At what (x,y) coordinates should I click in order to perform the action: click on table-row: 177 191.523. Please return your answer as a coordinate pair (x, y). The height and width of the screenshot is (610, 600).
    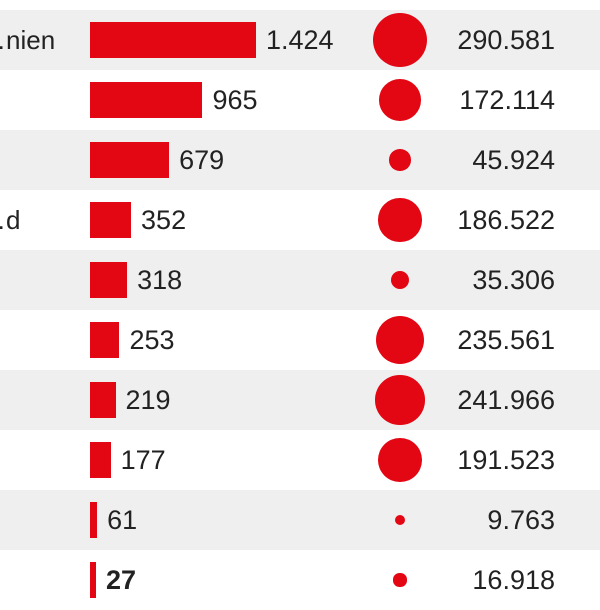
    Looking at the image, I should click on (300, 460).